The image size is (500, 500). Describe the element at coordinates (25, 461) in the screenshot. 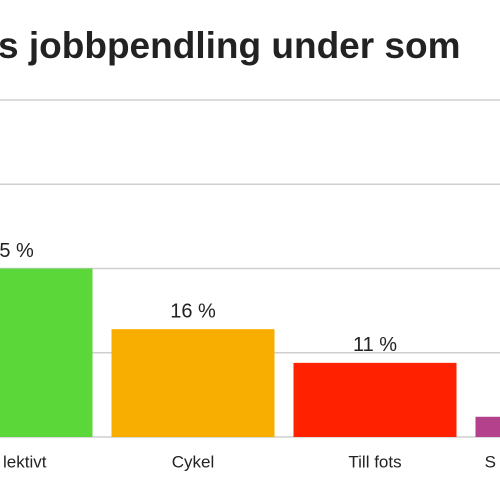

I see `x-tick-label: lektivt` at that location.